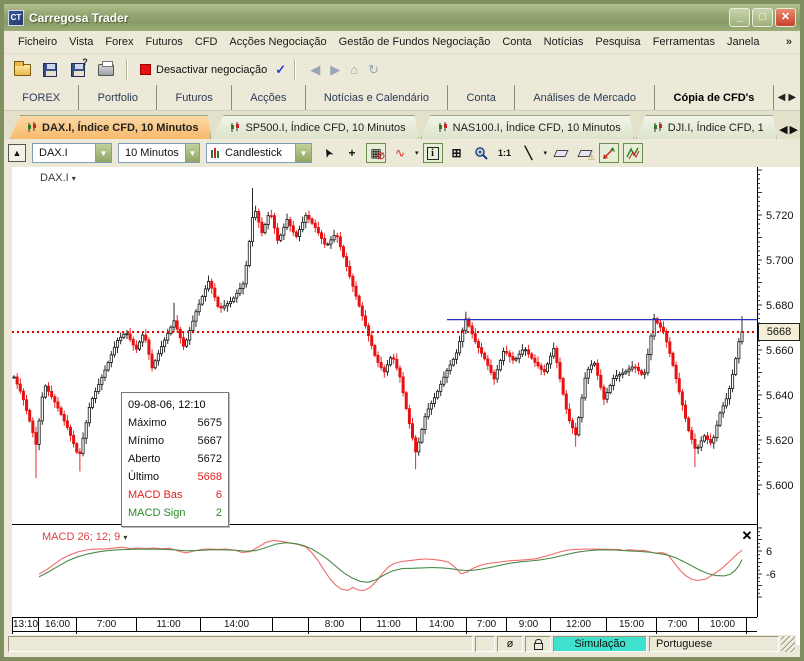 The width and height of the screenshot is (804, 661). Describe the element at coordinates (527, 127) in the screenshot. I see `chart-tab-nas100-i: NAS100.I, Índice CFD, 10 Minutos` at that location.